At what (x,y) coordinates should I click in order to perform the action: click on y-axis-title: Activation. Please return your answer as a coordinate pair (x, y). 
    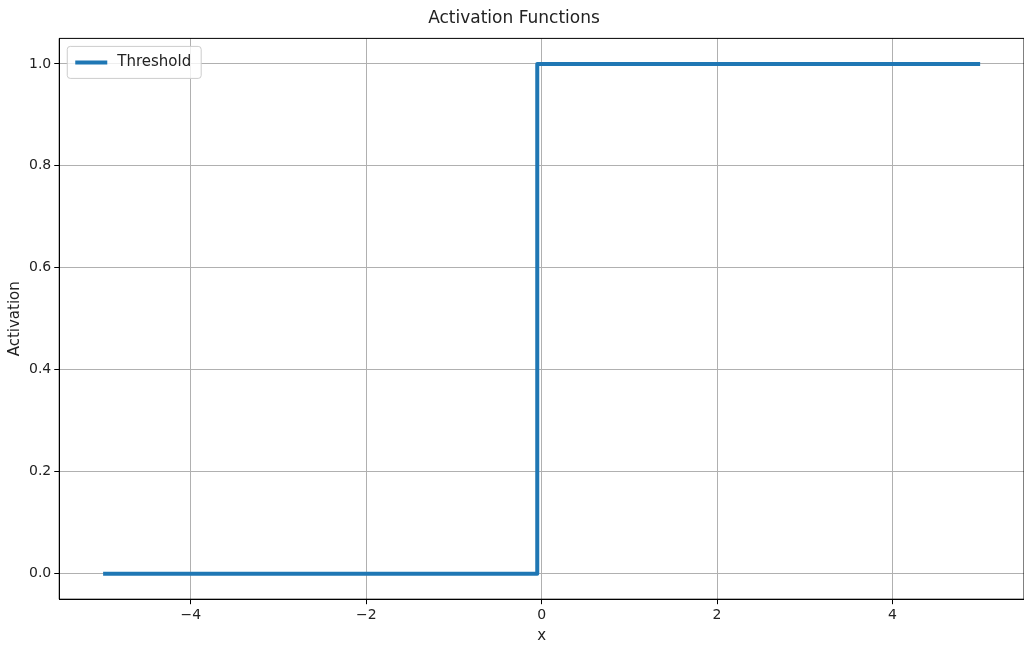
    Looking at the image, I should click on (13, 319).